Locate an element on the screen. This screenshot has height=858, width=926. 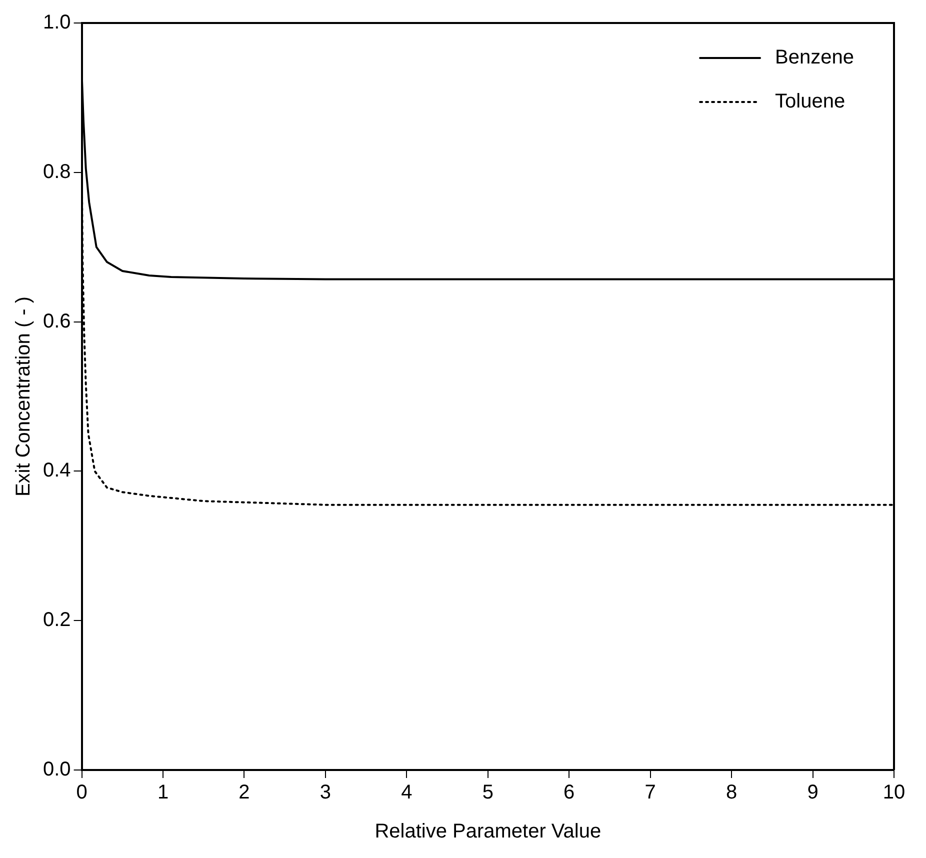
x-tick-label: 10 is located at coordinates (894, 793).